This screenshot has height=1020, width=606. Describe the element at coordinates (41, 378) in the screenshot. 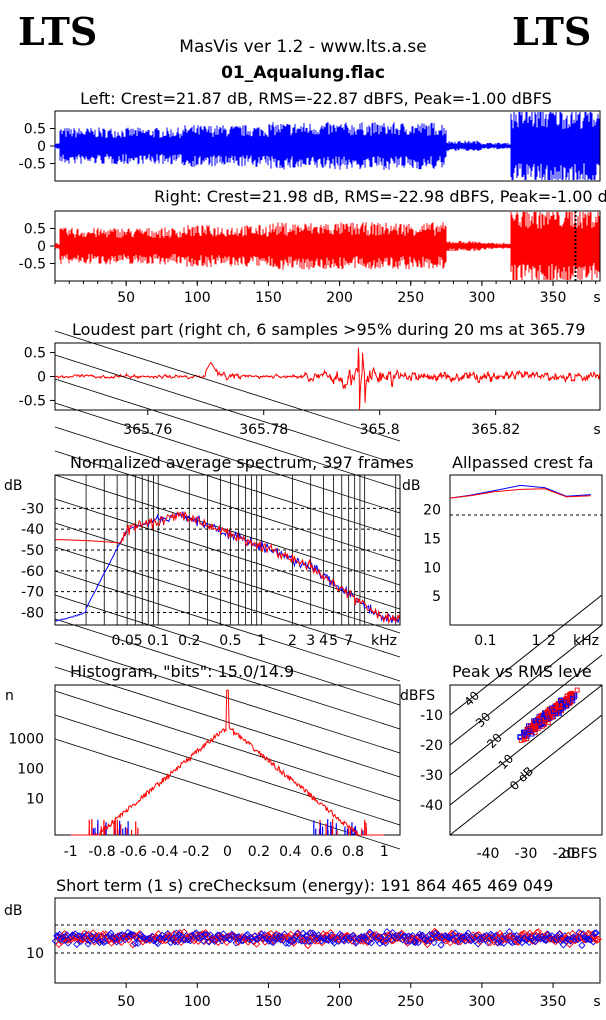

I see `loudest-ytick-label: 0` at that location.